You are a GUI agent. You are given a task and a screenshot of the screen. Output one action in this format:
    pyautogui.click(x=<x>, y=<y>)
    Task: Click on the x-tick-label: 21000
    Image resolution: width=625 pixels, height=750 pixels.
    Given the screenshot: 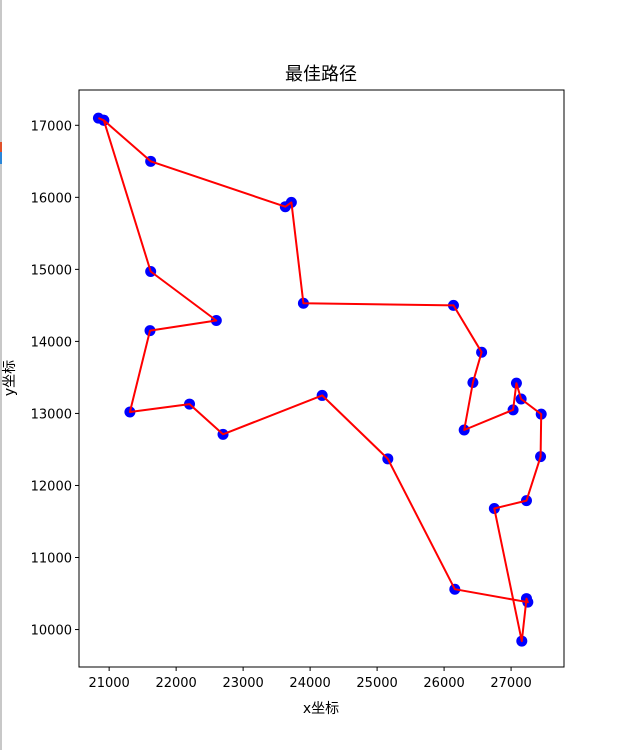 What is the action you would take?
    pyautogui.click(x=108, y=683)
    